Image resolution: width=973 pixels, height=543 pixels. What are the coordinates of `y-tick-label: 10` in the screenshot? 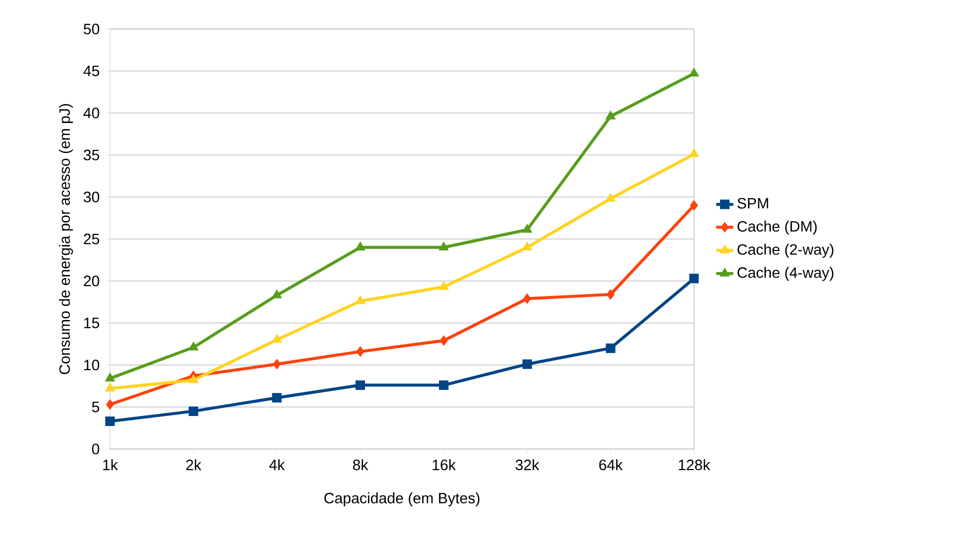 It's located at (92, 365).